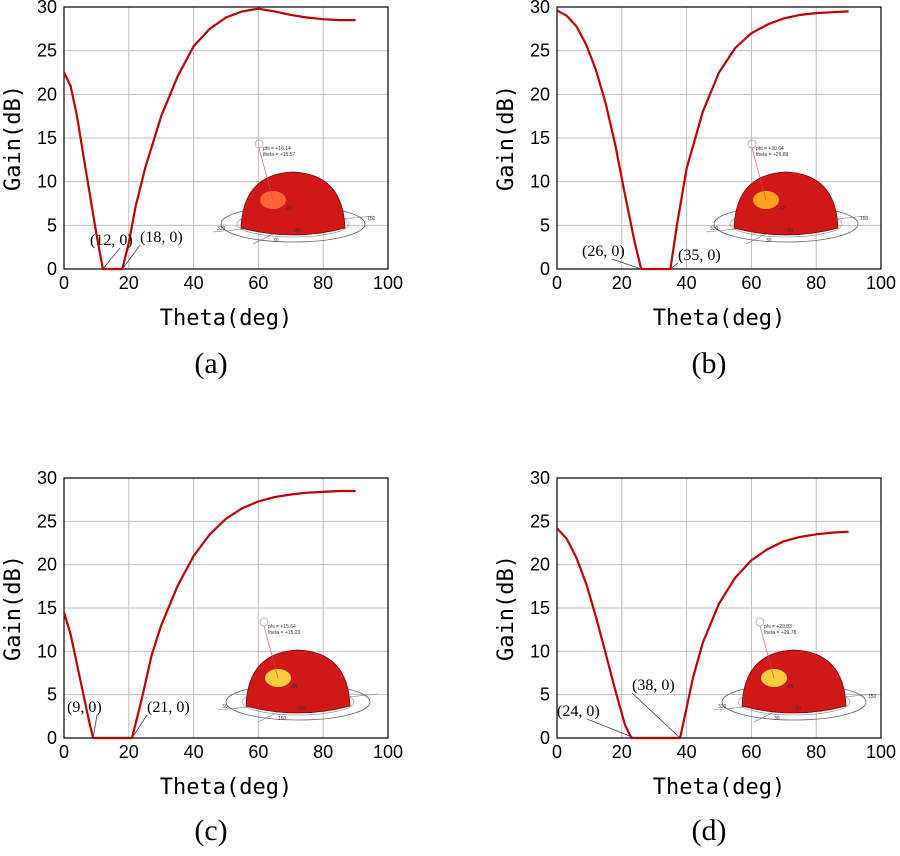 The width and height of the screenshot is (900, 856). Describe the element at coordinates (778, 627) in the screenshot. I see `inset-phi-readout: phi = +29.83` at that location.